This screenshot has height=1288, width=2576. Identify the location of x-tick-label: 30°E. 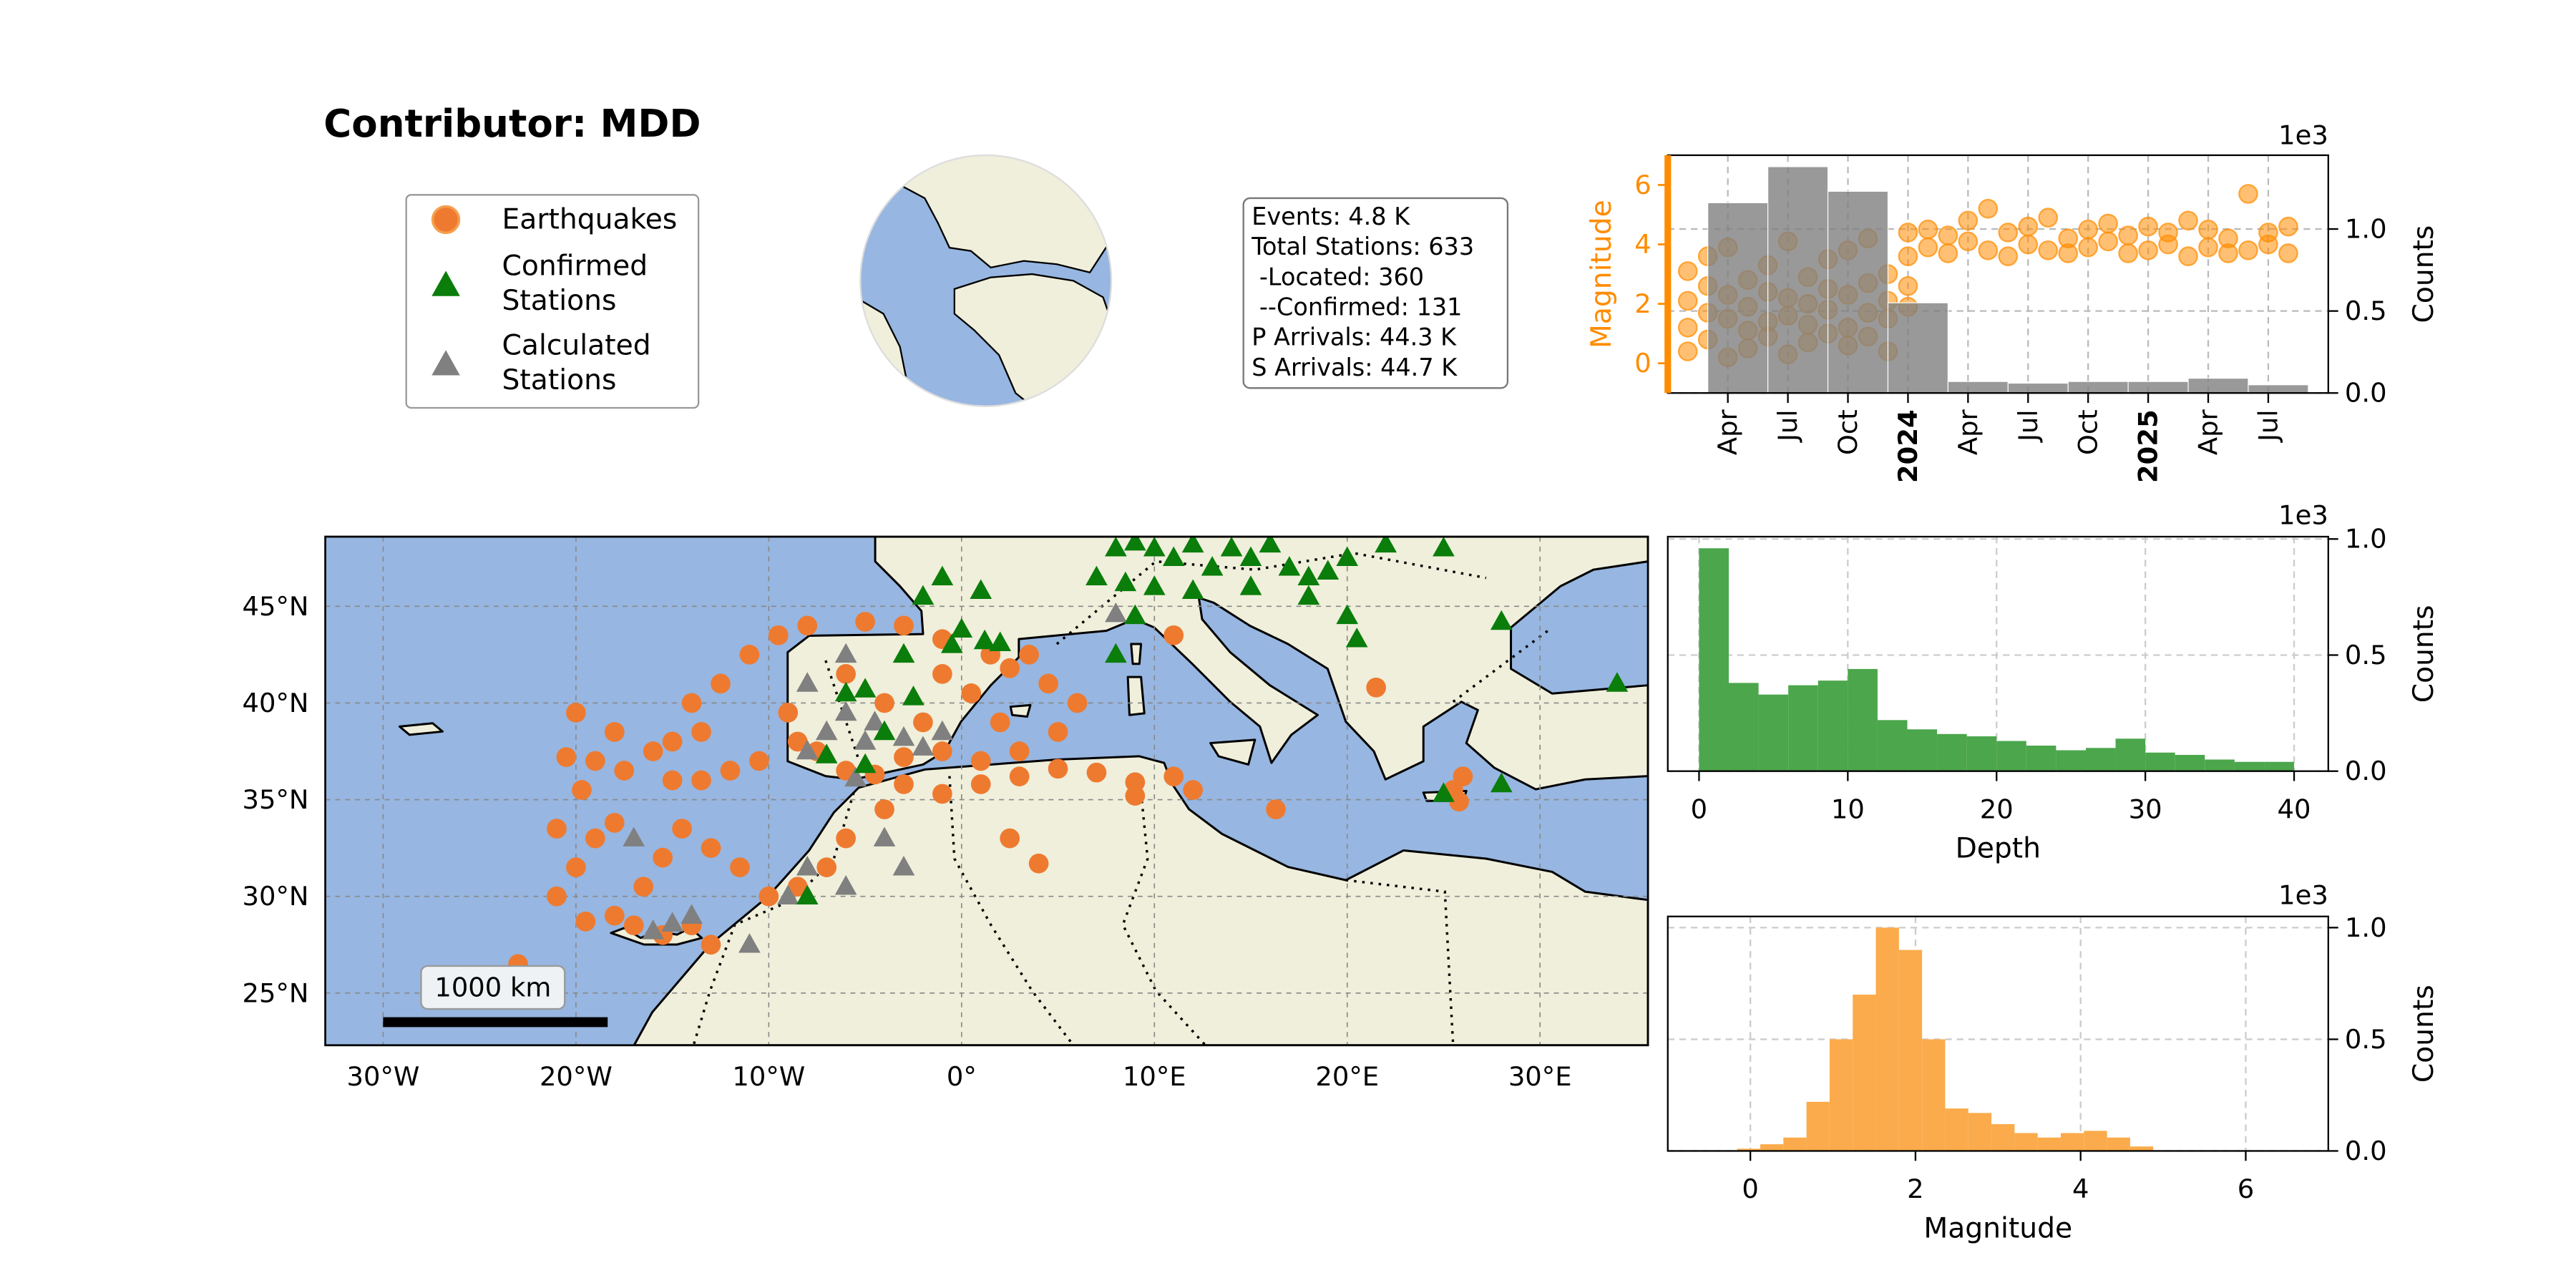
(1540, 1076).